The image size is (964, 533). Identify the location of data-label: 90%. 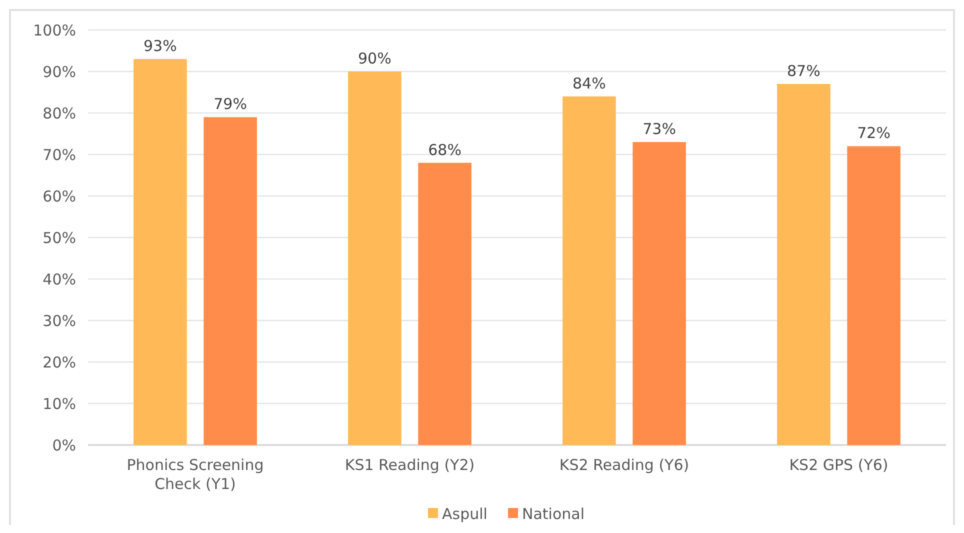
(375, 59).